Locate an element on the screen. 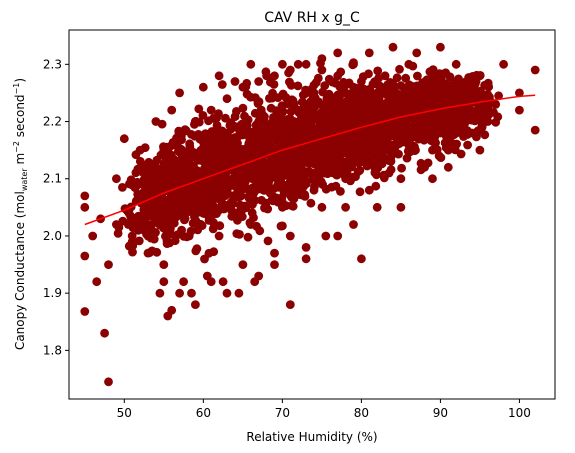 This screenshot has width=575, height=453. scatter-point-2095 is located at coordinates (489, 87).